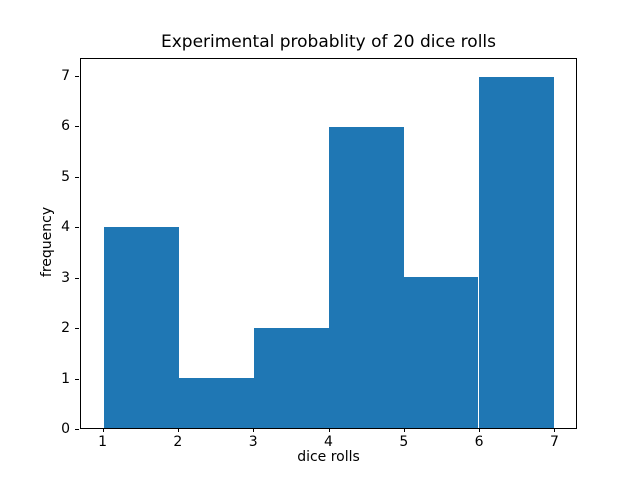 This screenshot has height=480, width=640. What do you see at coordinates (178, 442) in the screenshot?
I see `x-tick-label: 2` at bounding box center [178, 442].